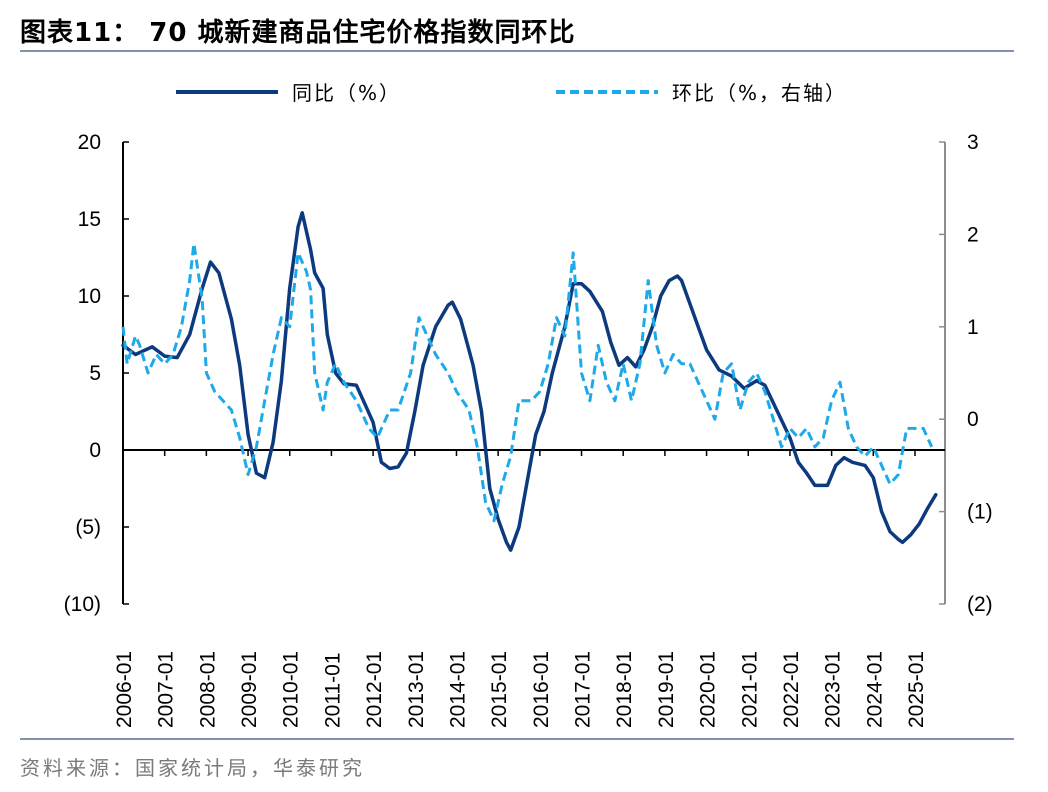 The width and height of the screenshot is (1048, 792). Describe the element at coordinates (291, 689) in the screenshot. I see `x-axis-tick-label: 2010-01` at that location.